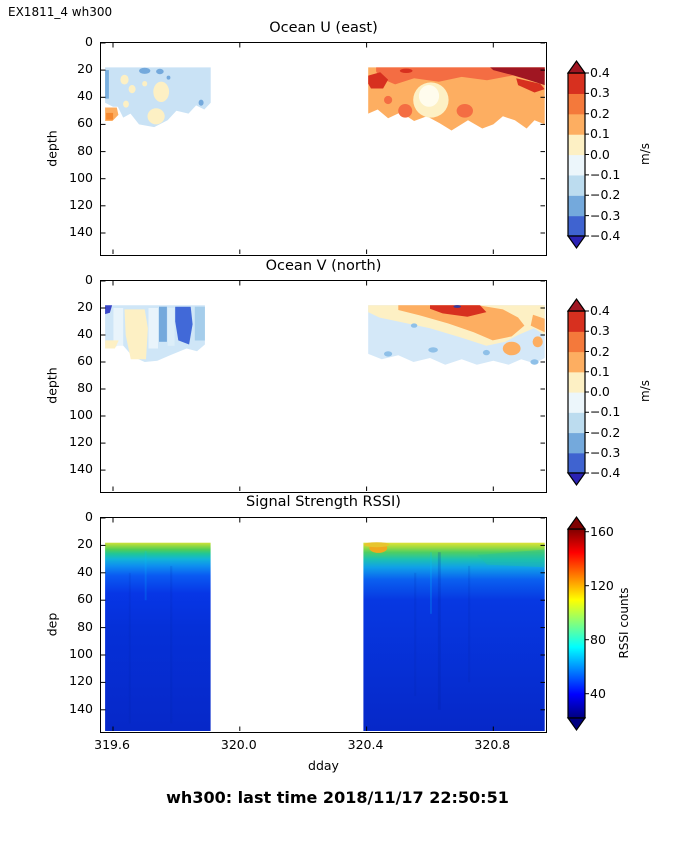 The height and width of the screenshot is (855, 675). What do you see at coordinates (605, 472) in the screenshot?
I see `colorbar-tick-label: −0.4` at bounding box center [605, 472].